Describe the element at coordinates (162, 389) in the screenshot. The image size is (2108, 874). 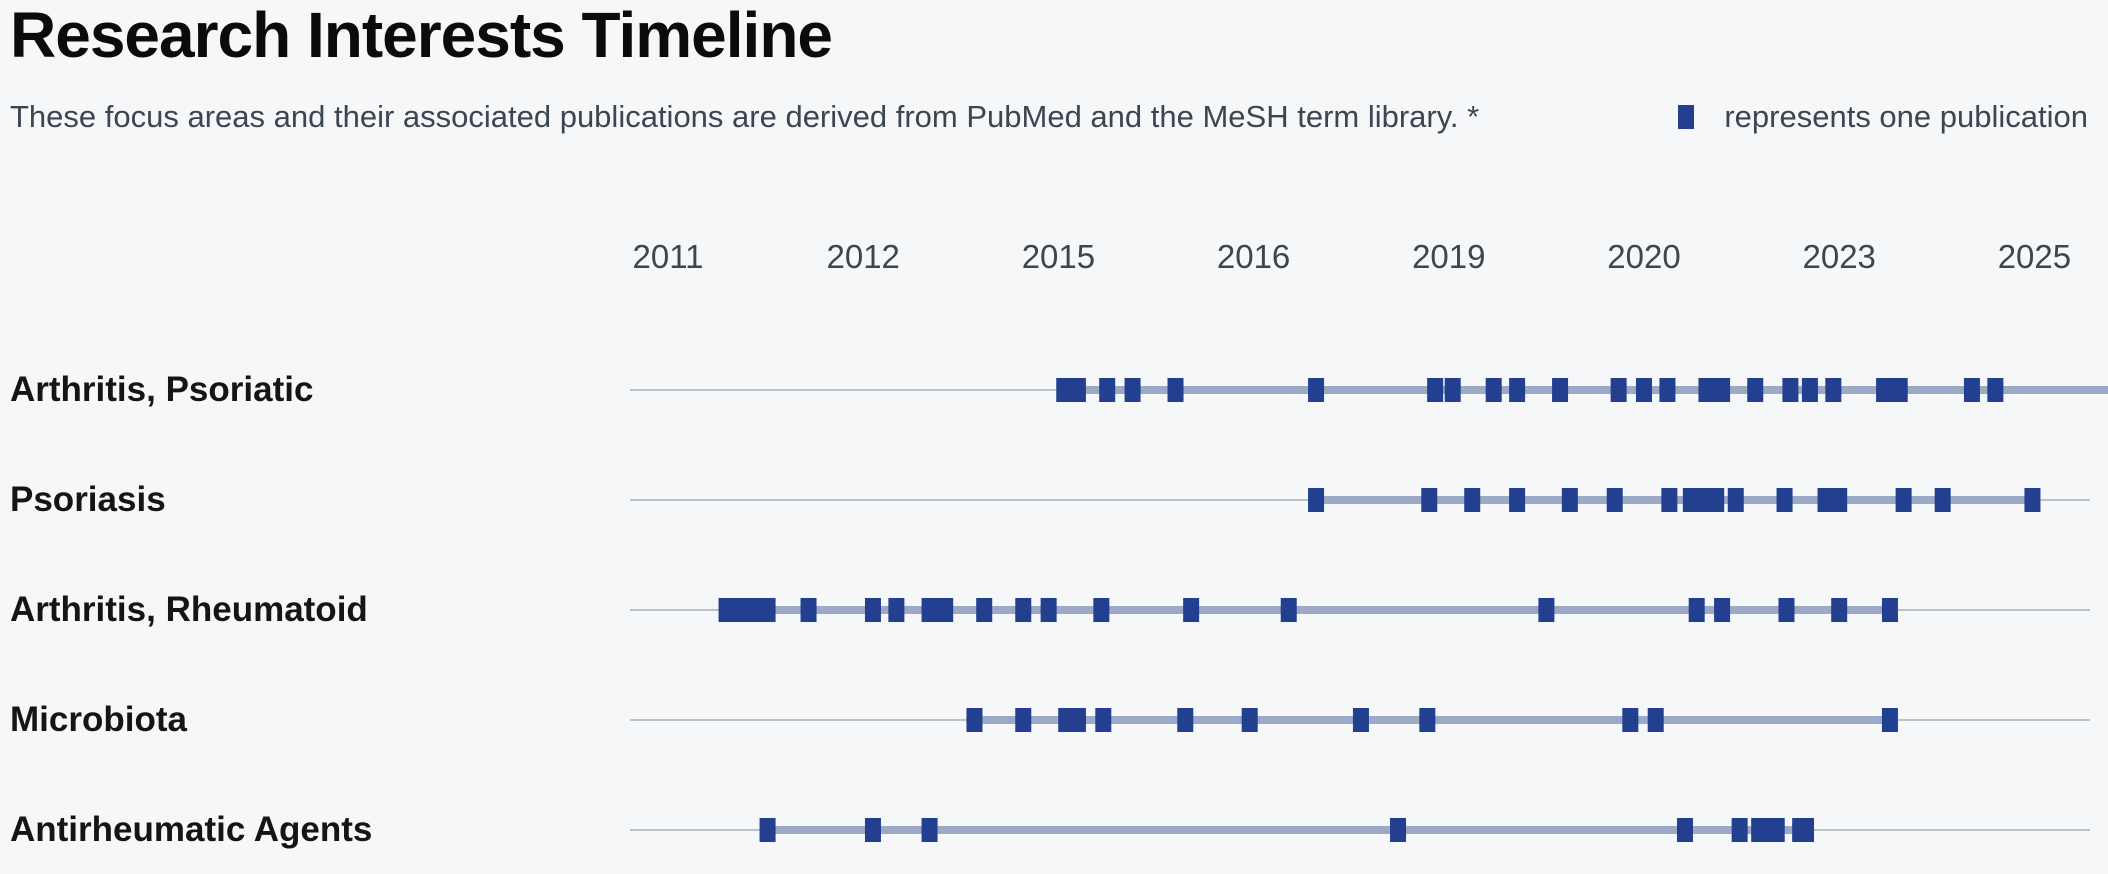
I see `row-label-arthritis-psoriatic: Arthritis, Psoriatic` at that location.